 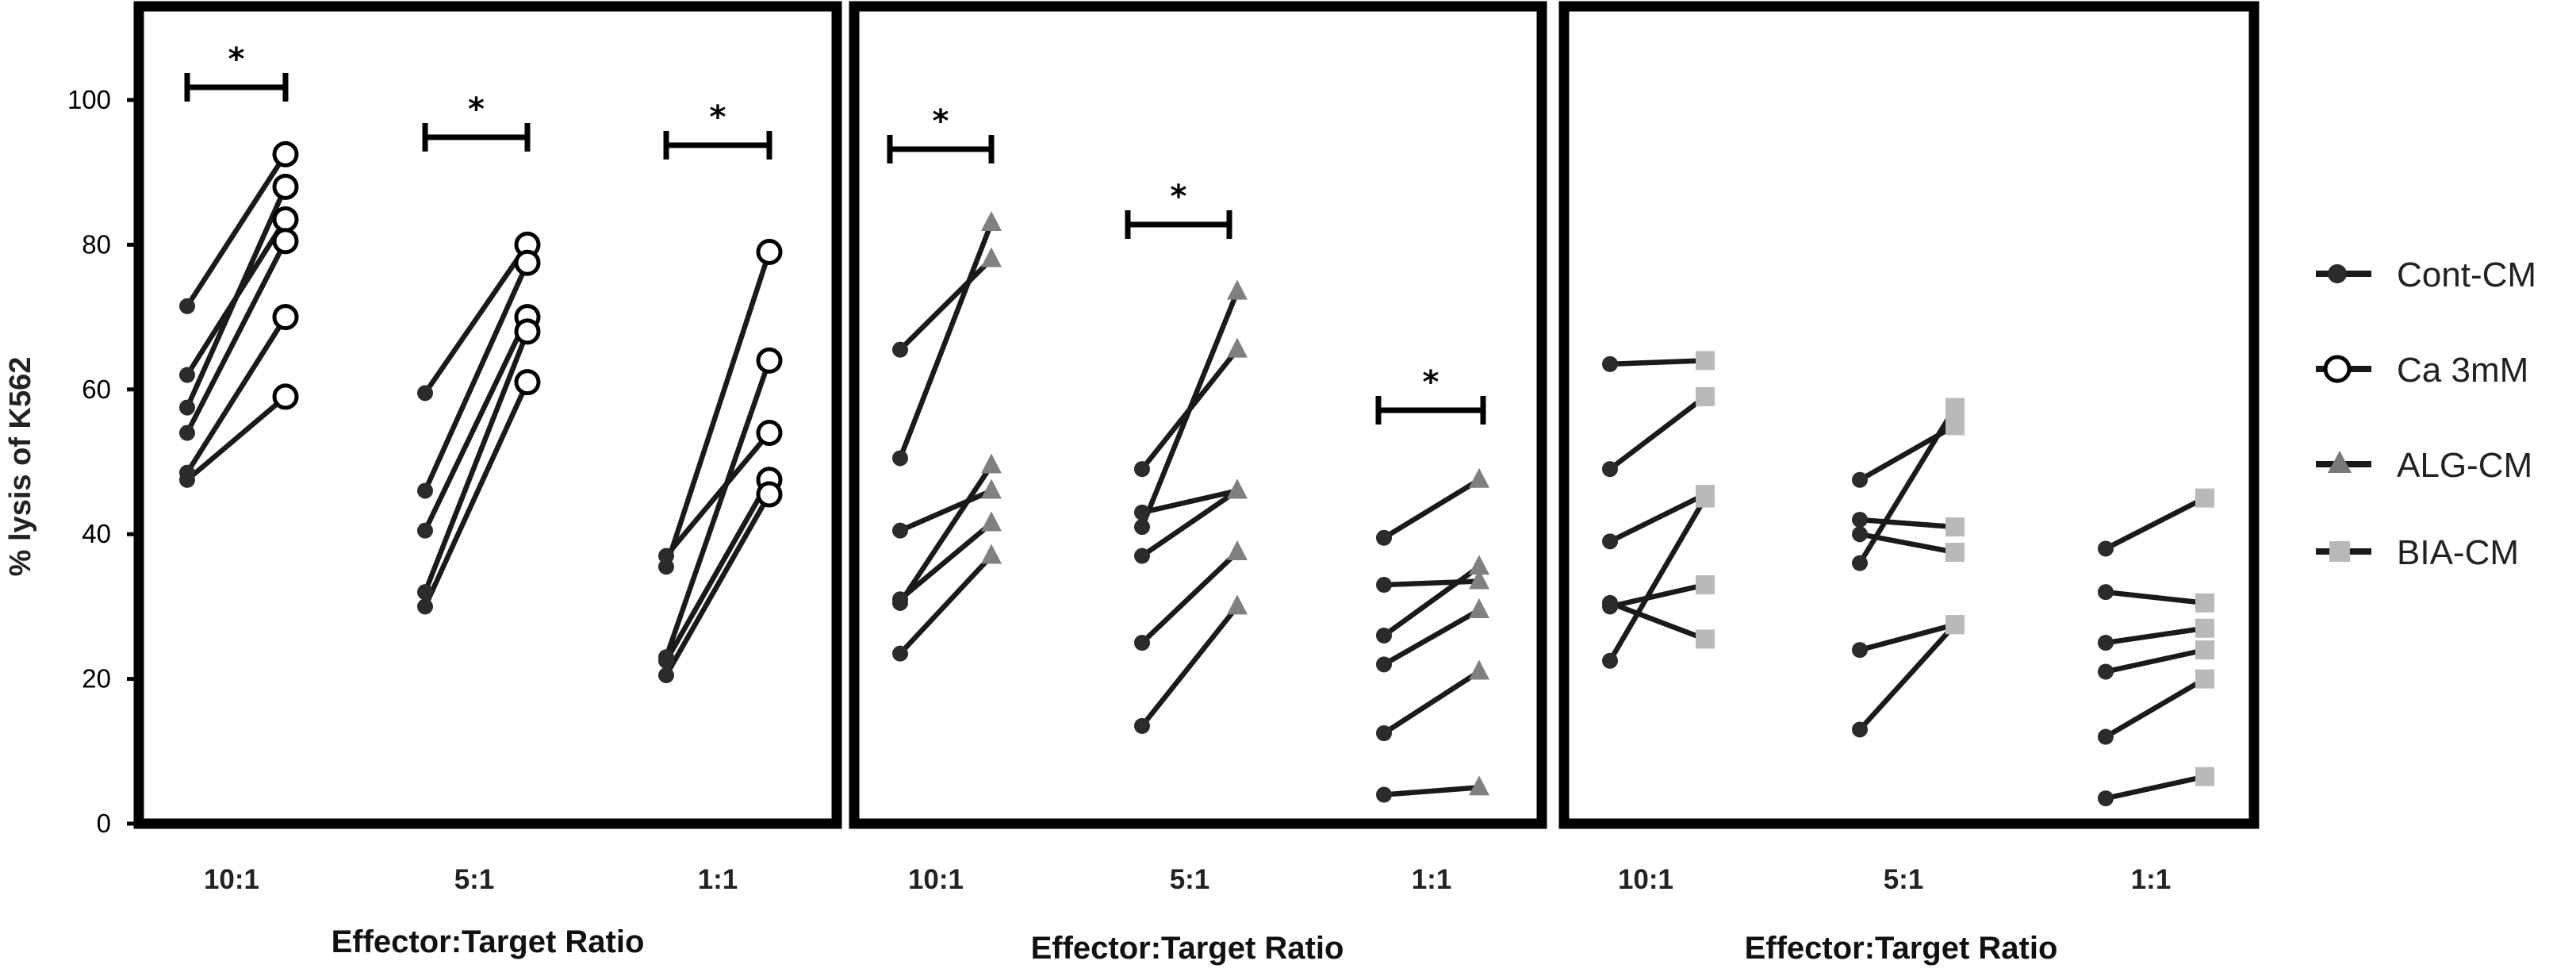 I want to click on category-labels: 10:1 5:1 1:1 10:1 5:1 1:1 10:1 5:1 1:1, so click(x=1187, y=879).